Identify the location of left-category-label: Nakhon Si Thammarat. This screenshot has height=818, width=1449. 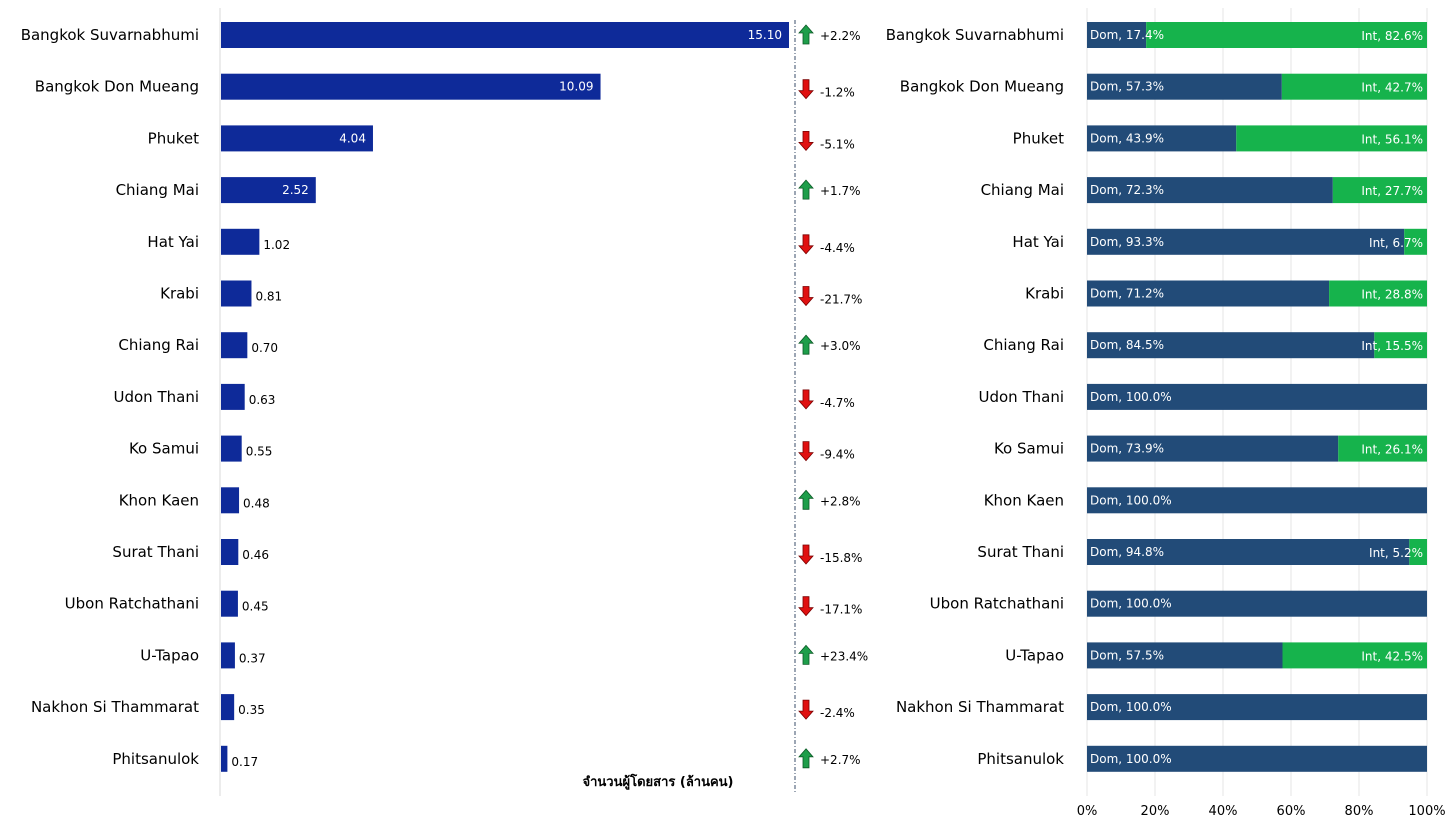
(115, 707).